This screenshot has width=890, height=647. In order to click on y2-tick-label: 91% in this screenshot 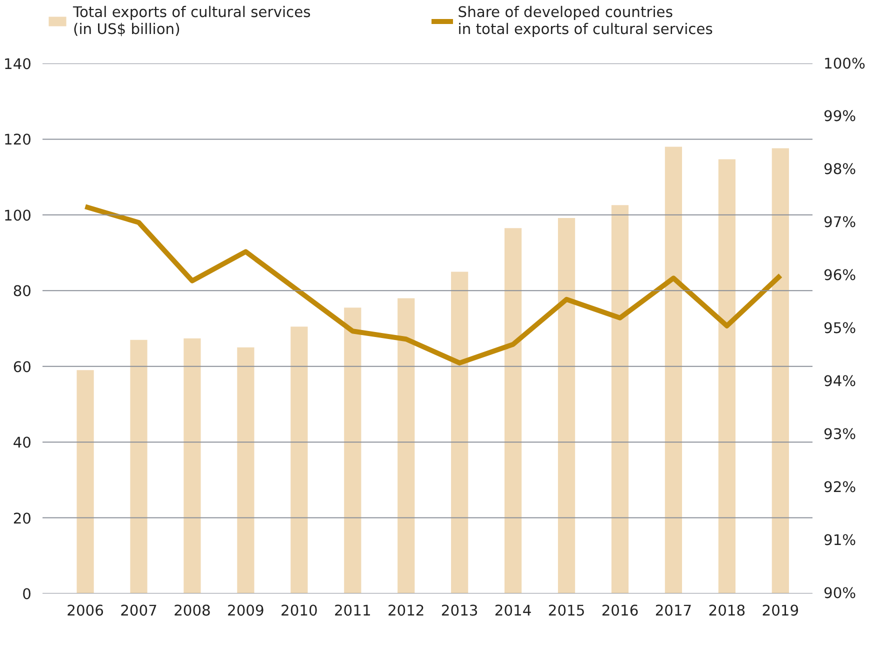, I will do `click(840, 540)`.